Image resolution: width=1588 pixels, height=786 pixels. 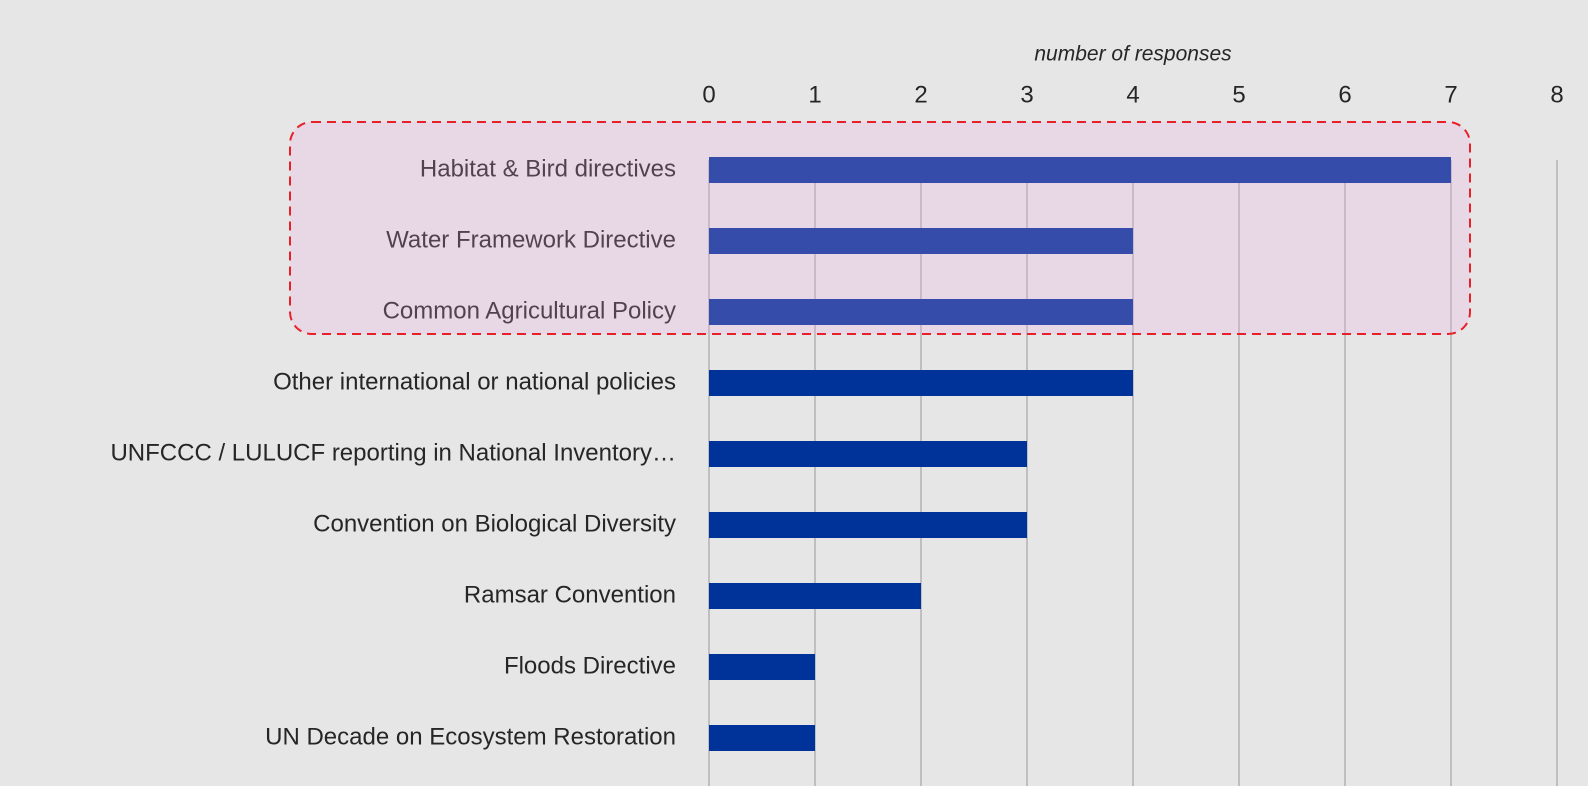 I want to click on y-tick-label: UN Decade on Ecosystem Restoration, so click(x=470, y=736).